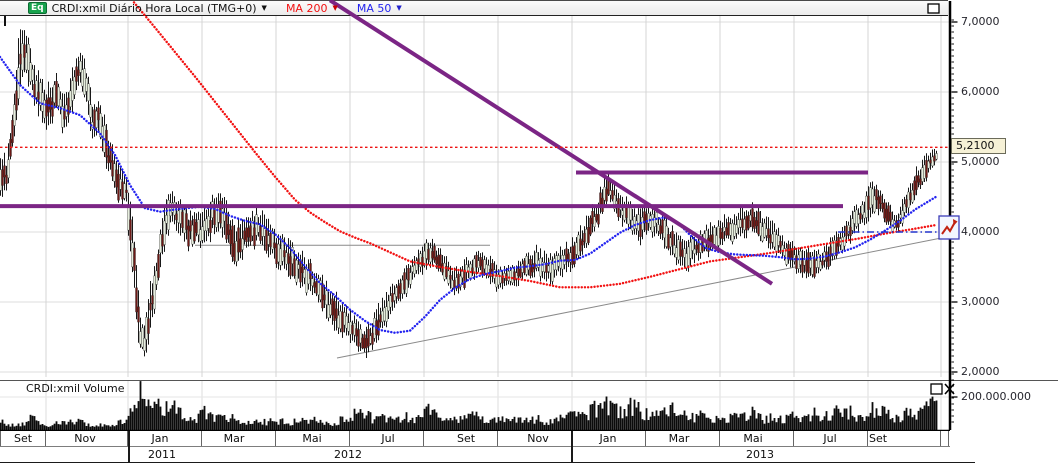  I want to click on price-axis-label: 7,0000, so click(980, 21).